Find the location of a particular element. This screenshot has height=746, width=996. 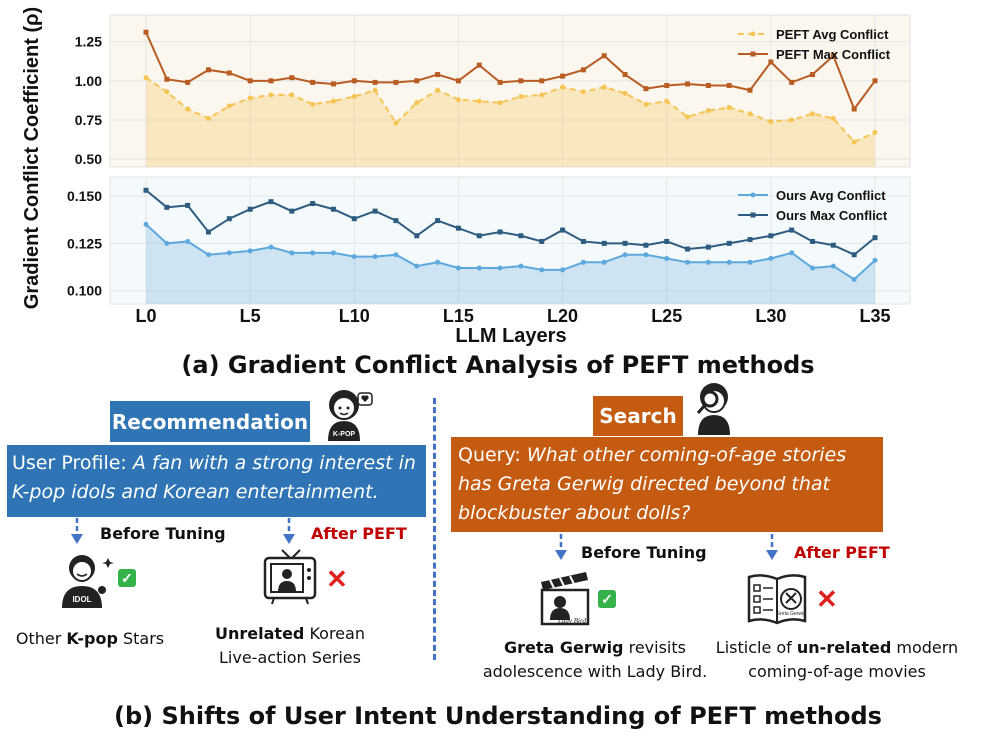

rec-before-result-bold: K-pop is located at coordinates (92, 638).